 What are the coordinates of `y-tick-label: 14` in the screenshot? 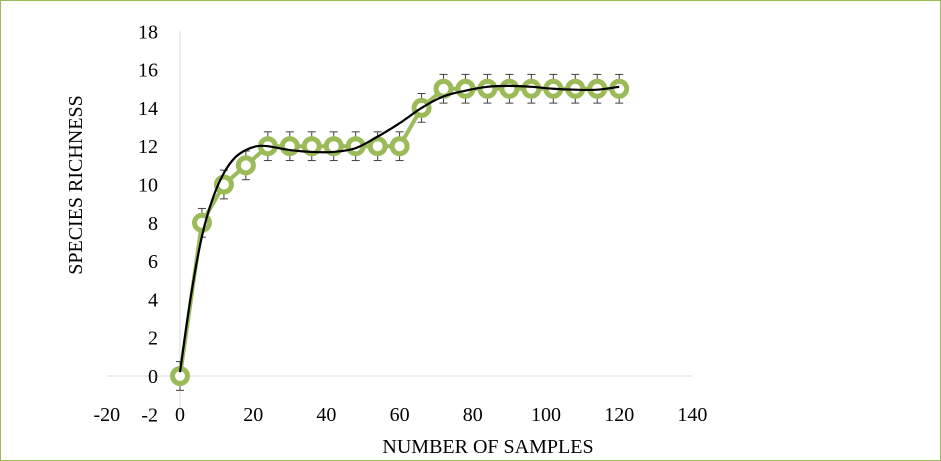 It's located at (148, 109).